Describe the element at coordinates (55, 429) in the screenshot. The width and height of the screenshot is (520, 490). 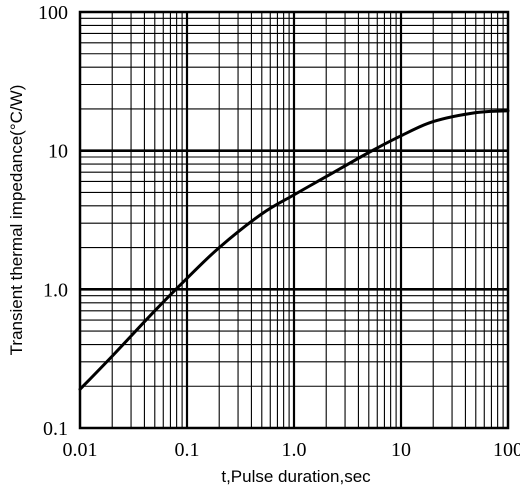
I see `y-tick-label: 0.1` at that location.